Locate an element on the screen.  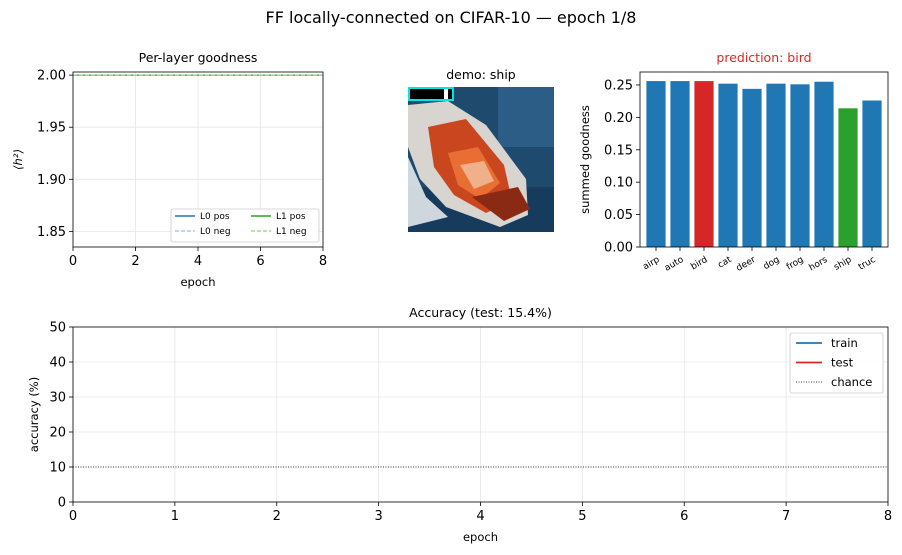
x-tick-label: dog is located at coordinates (772, 263).